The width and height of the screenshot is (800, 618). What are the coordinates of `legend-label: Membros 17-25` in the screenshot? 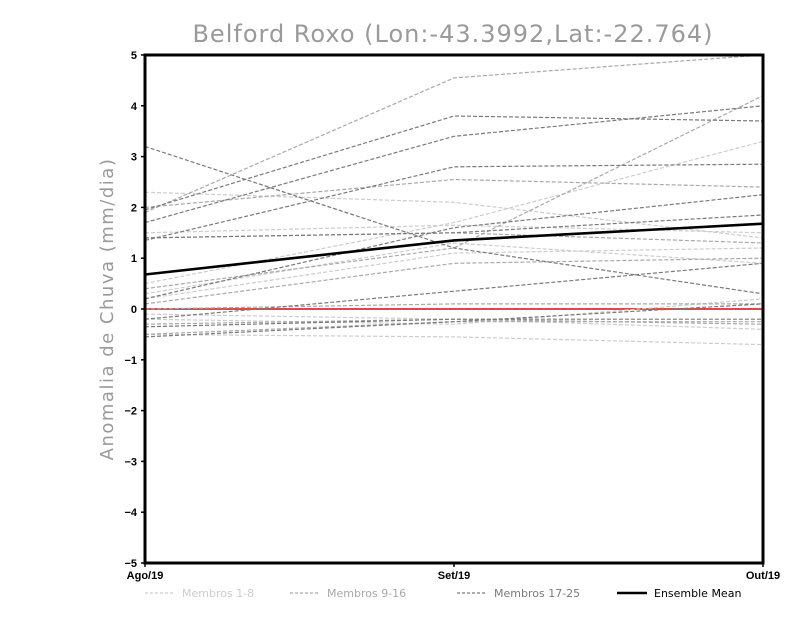 It's located at (537, 593).